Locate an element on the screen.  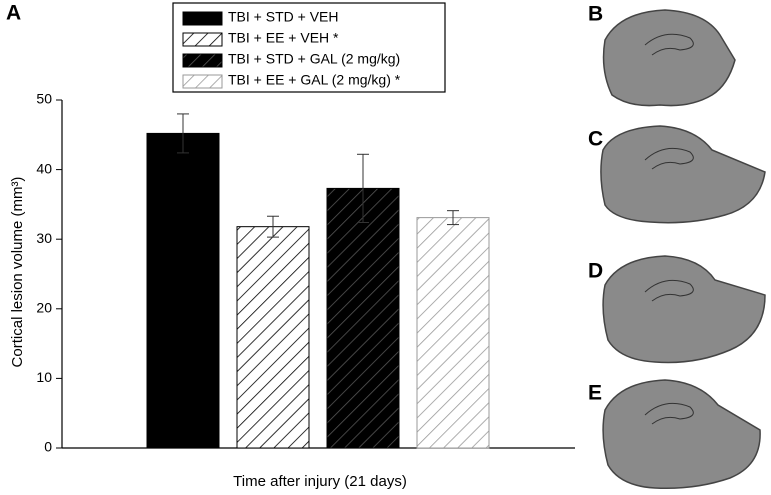
legend-label: TBI + EE + VEH * is located at coordinates (283, 38).